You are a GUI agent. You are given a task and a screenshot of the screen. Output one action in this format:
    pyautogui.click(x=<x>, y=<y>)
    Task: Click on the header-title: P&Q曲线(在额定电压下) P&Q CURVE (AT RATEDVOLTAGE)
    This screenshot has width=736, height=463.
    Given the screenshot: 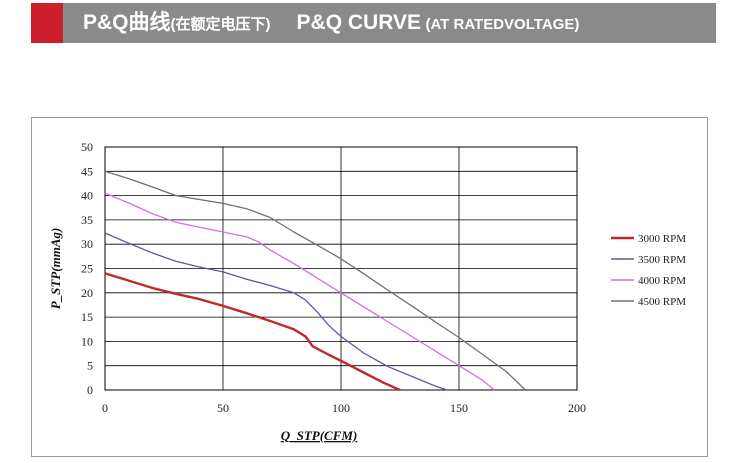 What is the action you would take?
    pyautogui.click(x=331, y=23)
    